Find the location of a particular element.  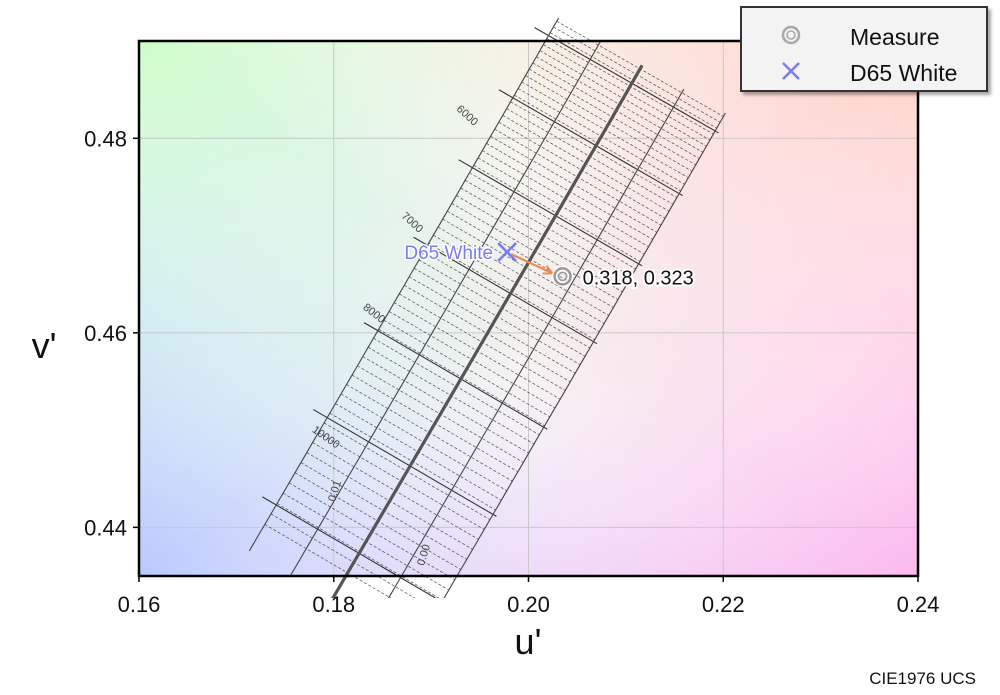

measure-label: 0.318, 0.323 is located at coordinates (638, 278).